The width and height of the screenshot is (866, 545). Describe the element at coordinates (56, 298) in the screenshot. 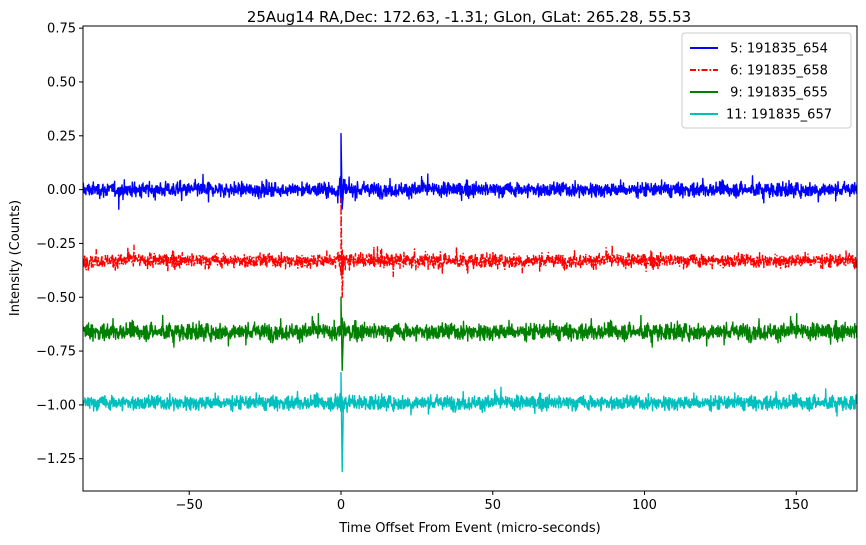

I see `y-tick-label: −0.50` at that location.